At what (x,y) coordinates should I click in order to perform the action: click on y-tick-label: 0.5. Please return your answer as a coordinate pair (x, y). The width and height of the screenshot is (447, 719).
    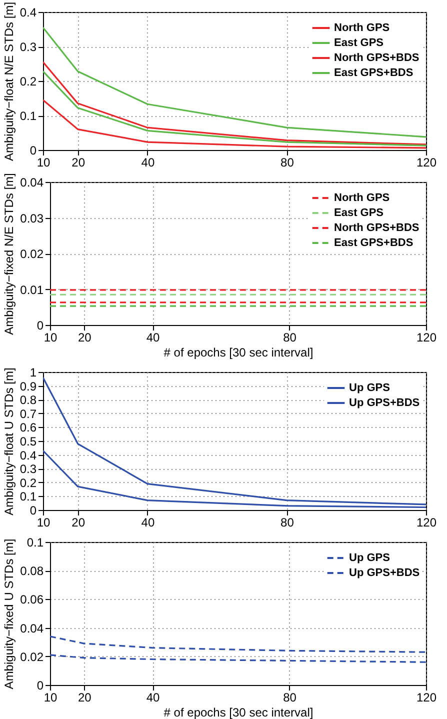
    Looking at the image, I should click on (28, 441).